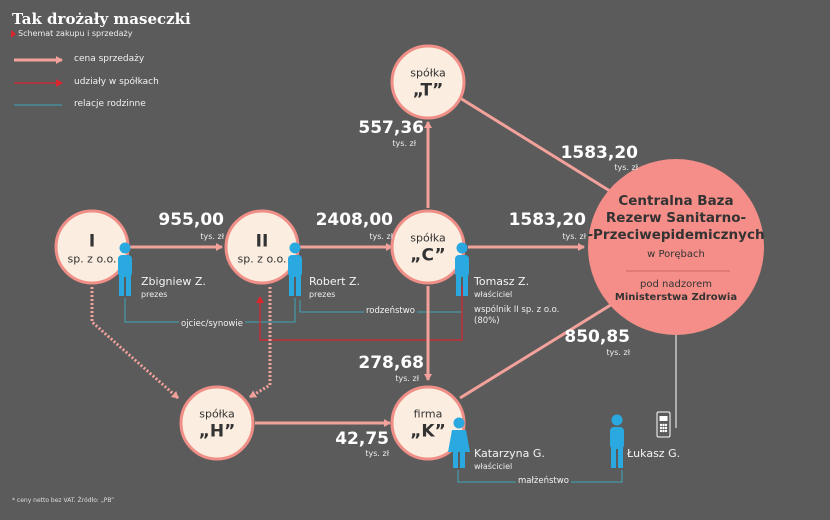  I want to click on node-h-line1: spółka, so click(217, 414).